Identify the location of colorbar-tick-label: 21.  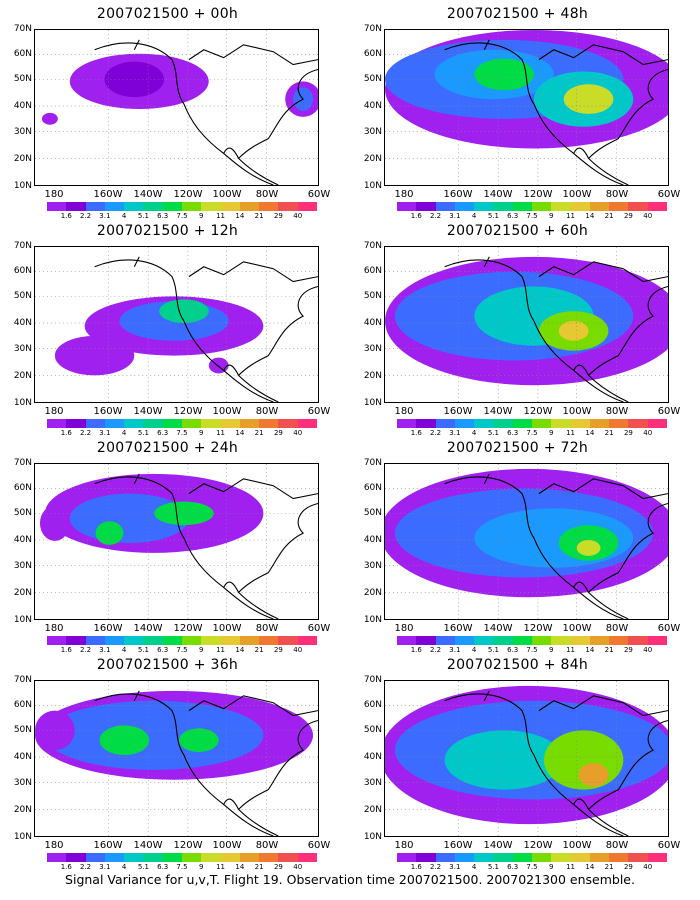
(259, 867).